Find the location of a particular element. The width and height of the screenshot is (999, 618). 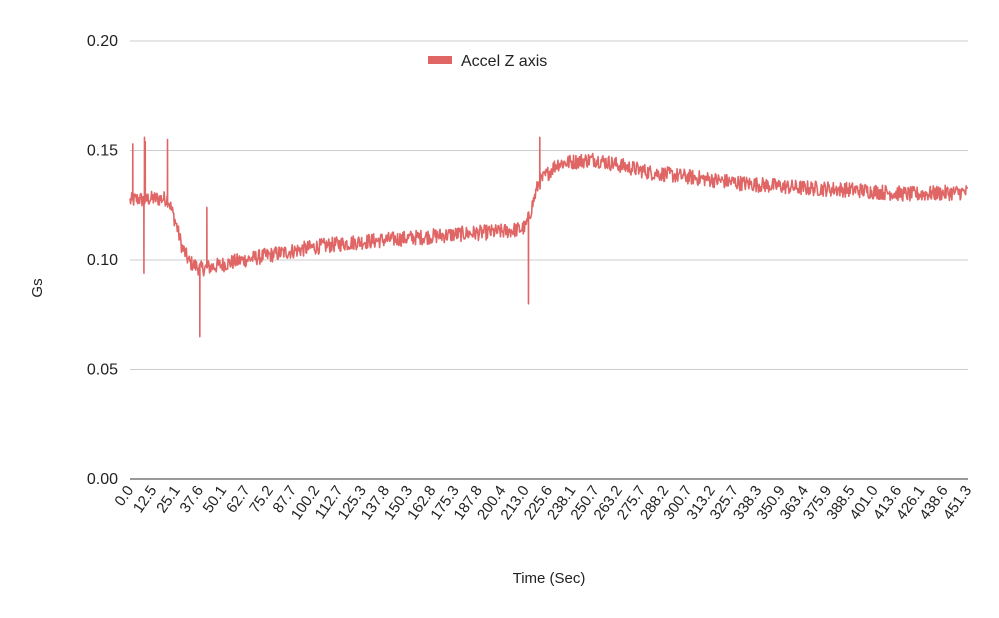

y-tick-label: 0.10 is located at coordinates (102, 260).